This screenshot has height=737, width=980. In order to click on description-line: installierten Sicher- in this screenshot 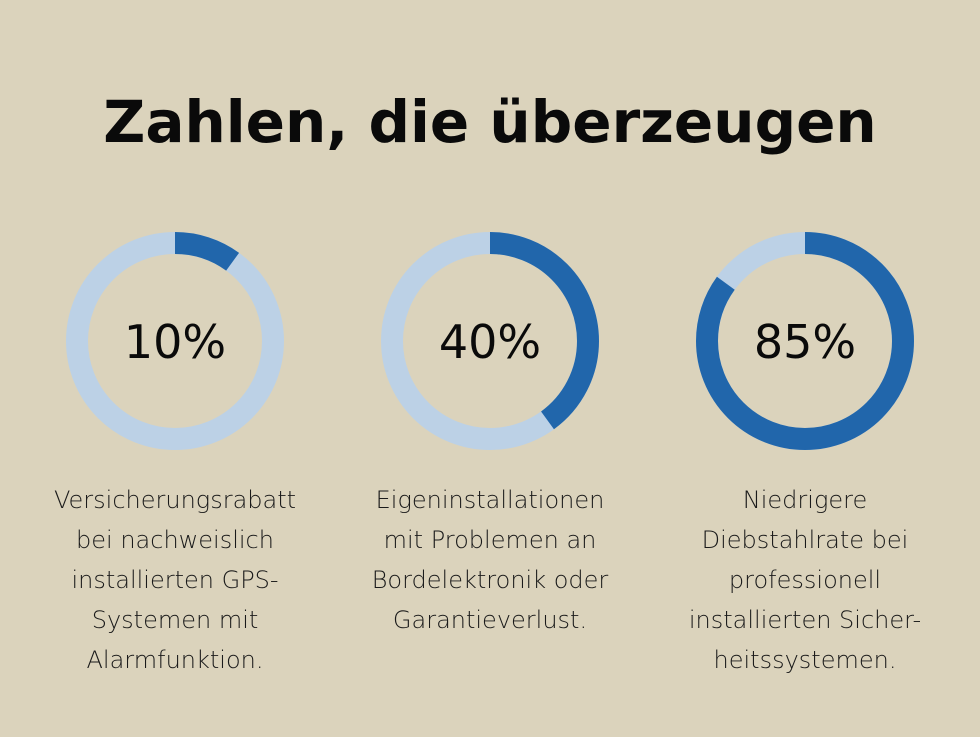, I will do `click(805, 620)`.